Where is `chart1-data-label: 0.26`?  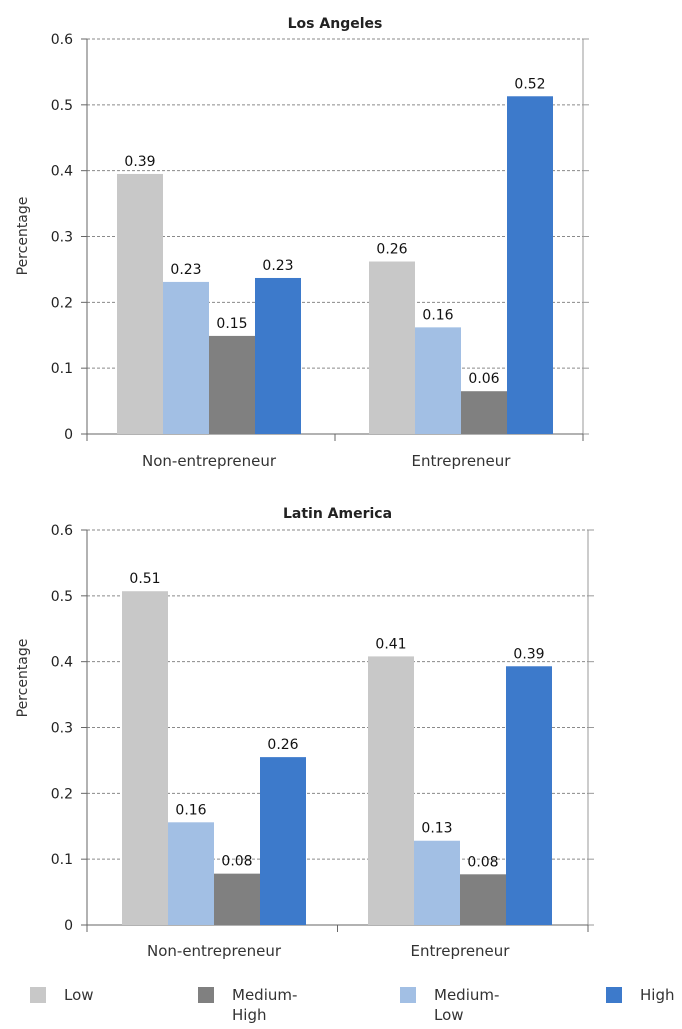 chart1-data-label: 0.26 is located at coordinates (391, 250).